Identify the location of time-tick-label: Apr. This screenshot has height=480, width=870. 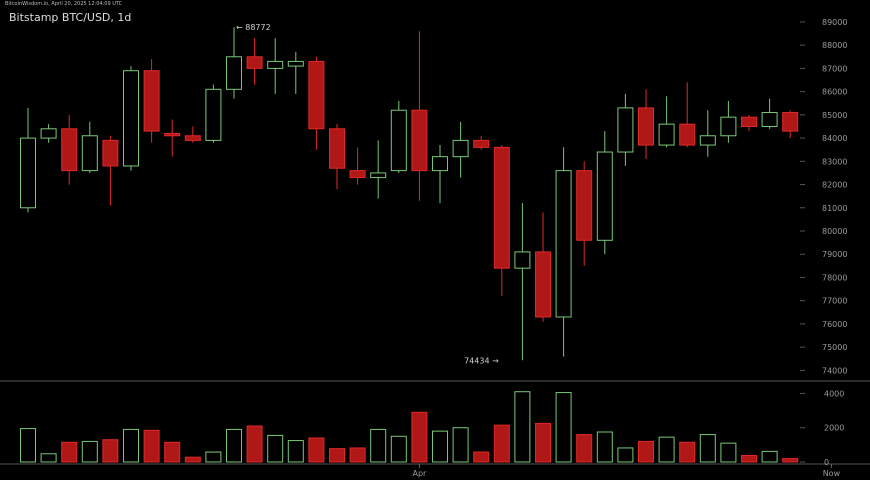
(419, 473).